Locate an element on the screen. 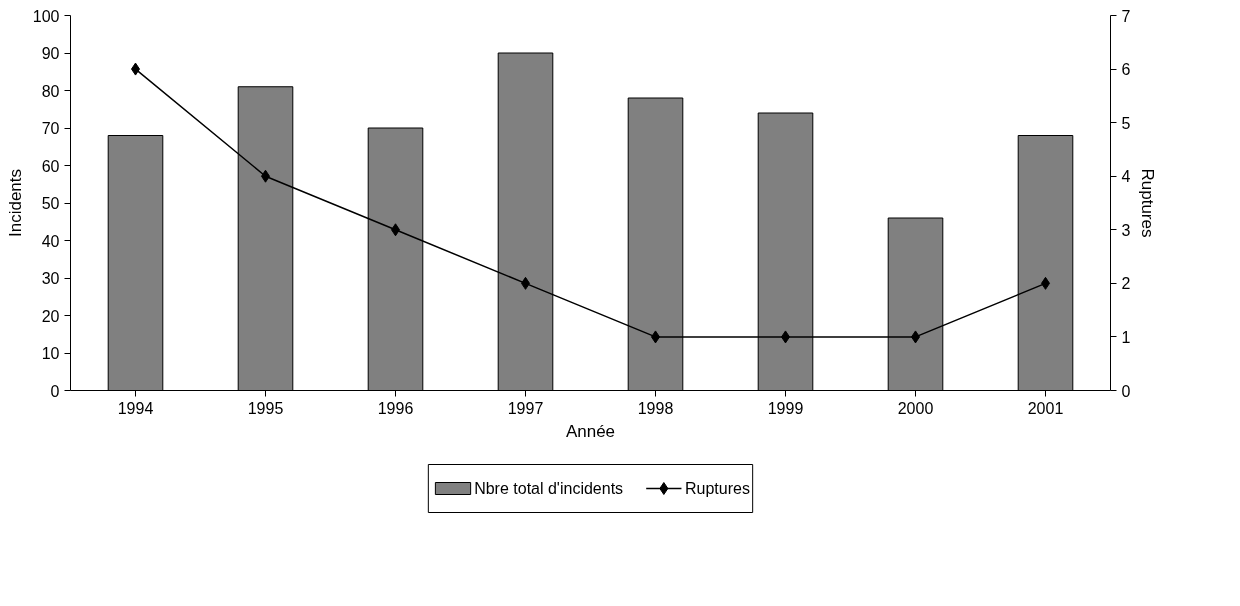 Image resolution: width=1240 pixels, height=606 pixels. y-tick-label: 70 is located at coordinates (50, 128).